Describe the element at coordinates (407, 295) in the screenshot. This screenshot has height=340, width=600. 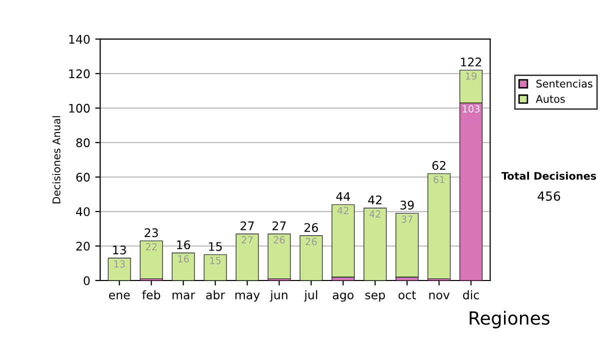
I see `x-tick-label: oct` at that location.